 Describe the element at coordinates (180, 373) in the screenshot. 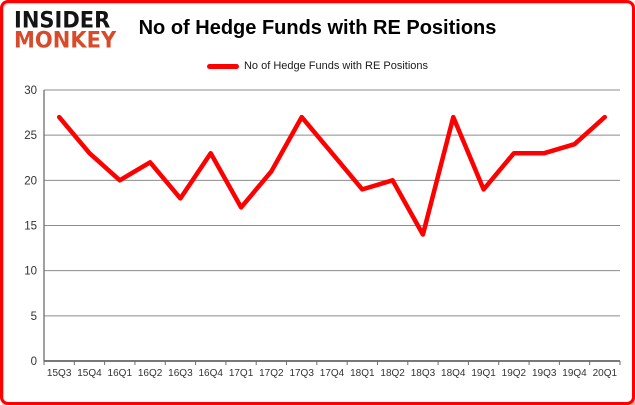

I see `x-tick-label: 16Q3` at that location.